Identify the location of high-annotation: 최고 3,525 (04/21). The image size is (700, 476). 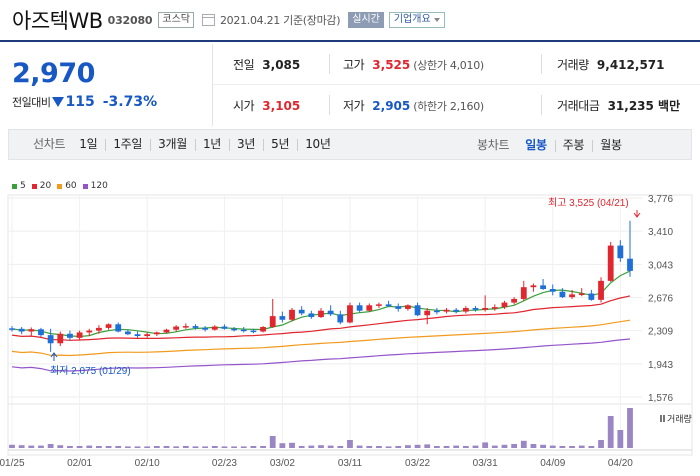
(588, 203).